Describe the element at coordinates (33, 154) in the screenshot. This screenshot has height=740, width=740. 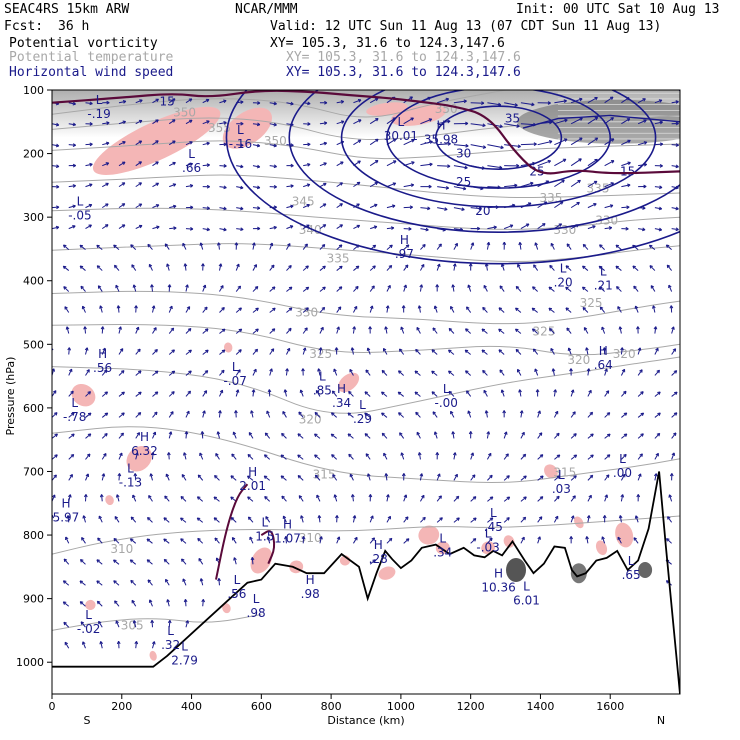
I see `y-tick-label: 200` at that location.